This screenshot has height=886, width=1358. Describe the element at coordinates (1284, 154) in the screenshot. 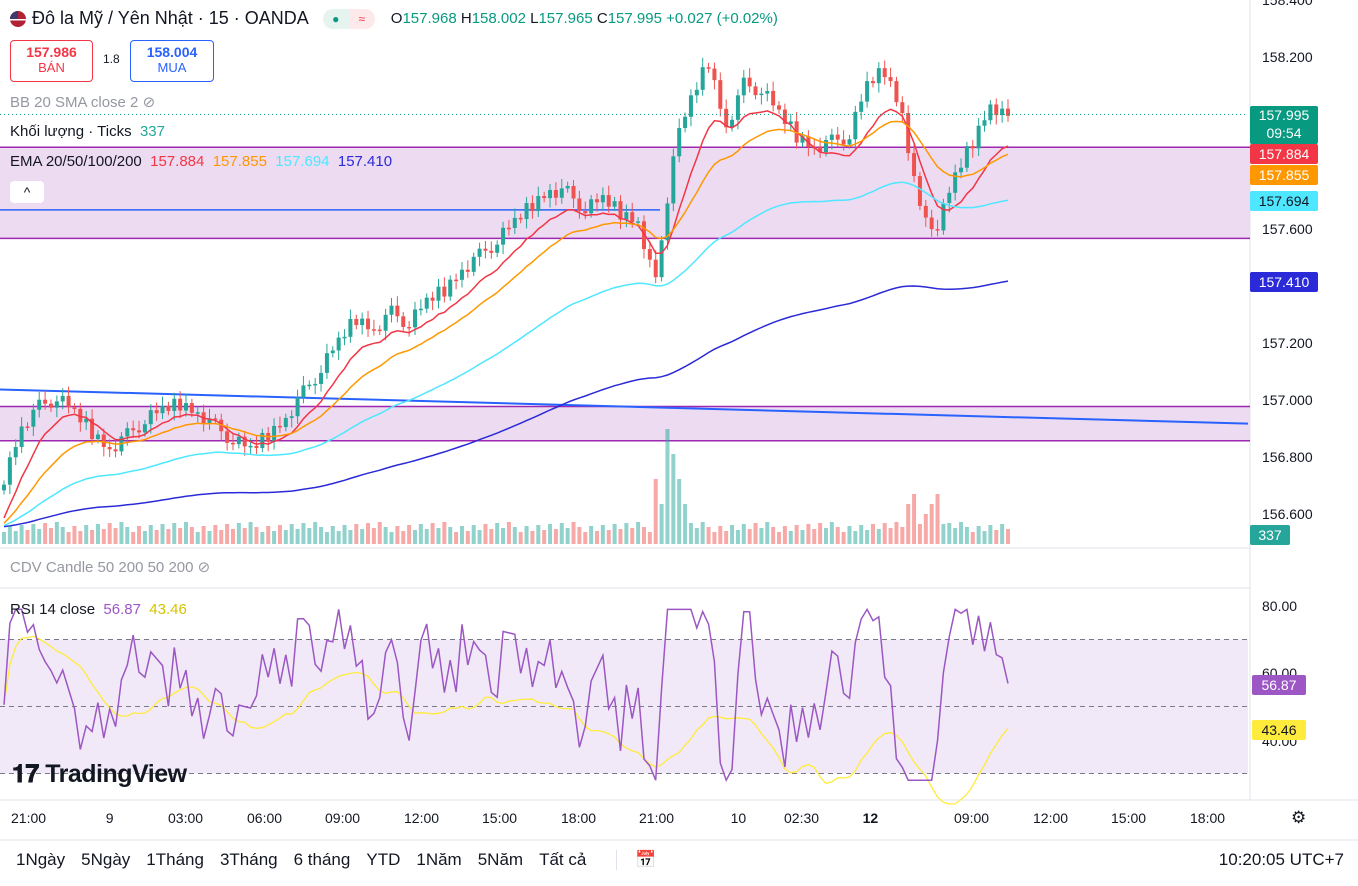

I see `ema20-price-label: 157.884` at that location.